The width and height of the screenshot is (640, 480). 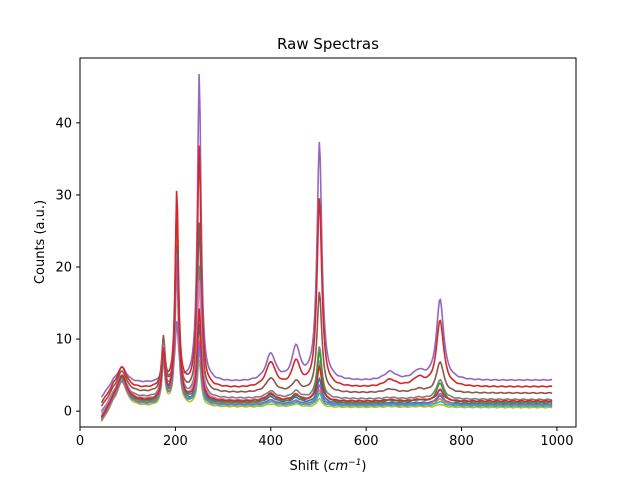 What do you see at coordinates (175, 441) in the screenshot?
I see `x-tick-label: 200` at bounding box center [175, 441].